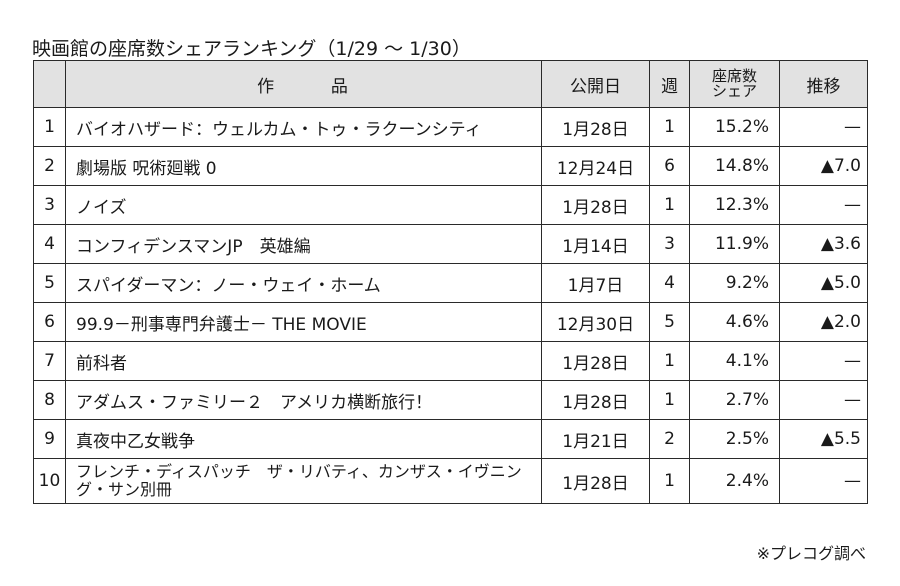  I want to click on page-title: 映画館の座席数シェアランキング（1/29 ～ 1/30）, so click(251, 49).